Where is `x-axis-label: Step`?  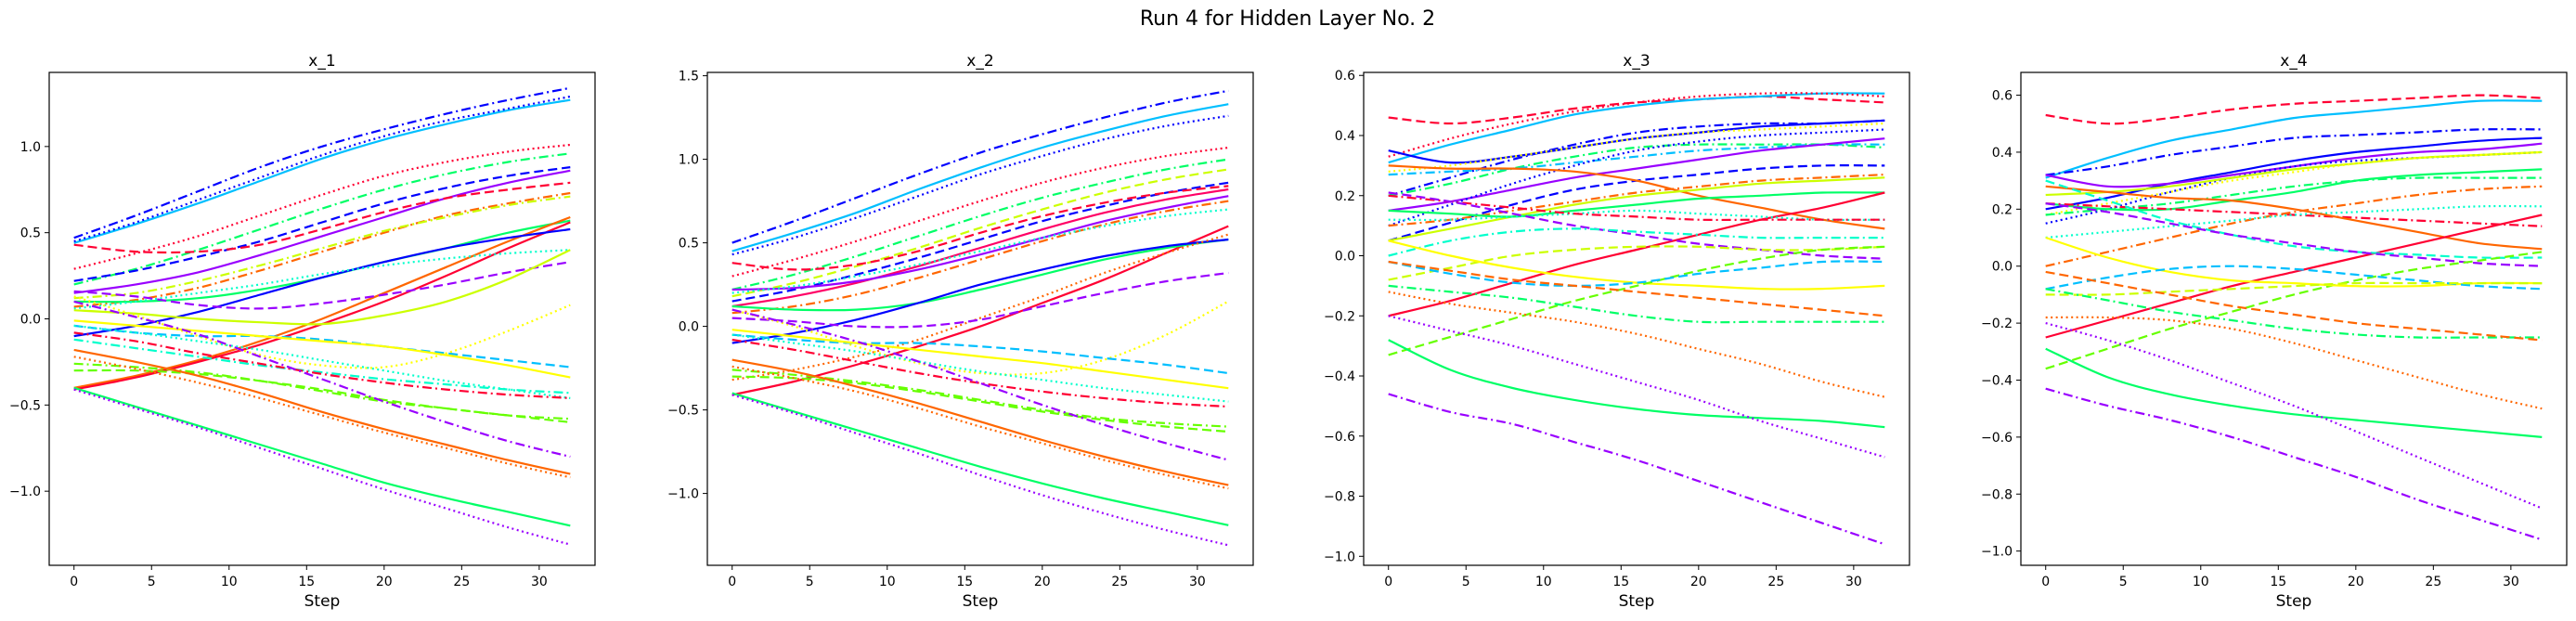
x-axis-label: Step is located at coordinates (322, 601).